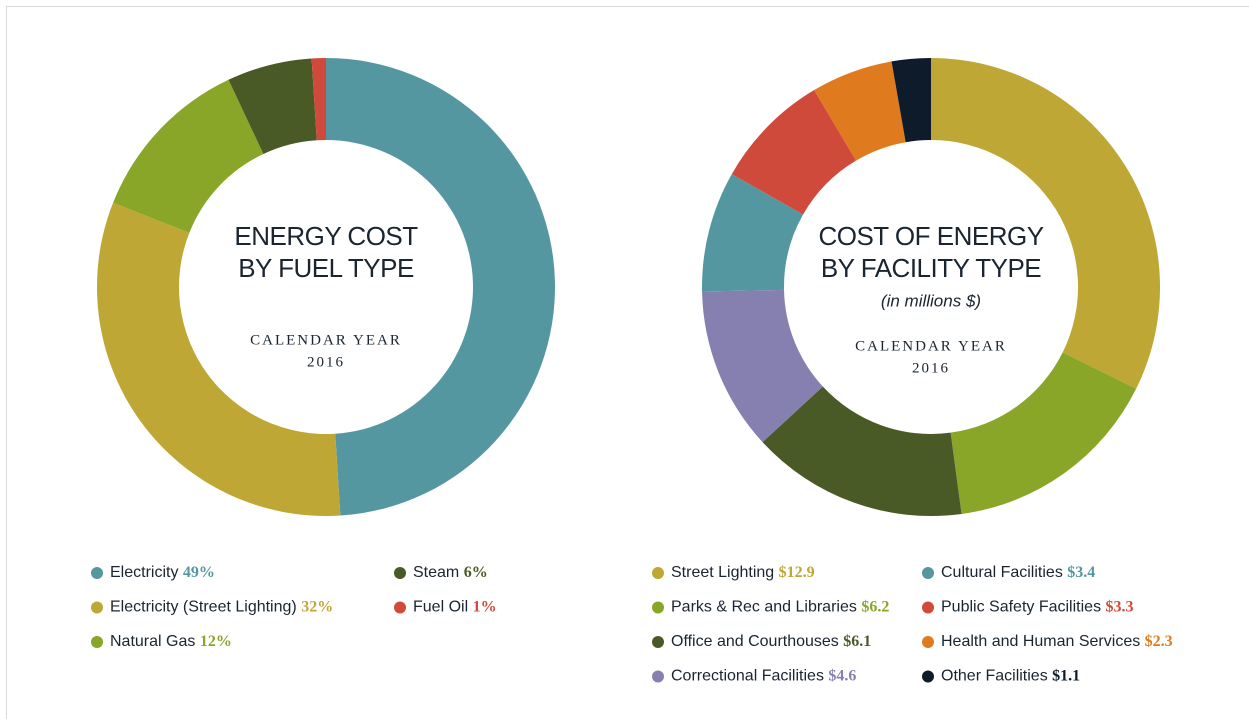 The width and height of the screenshot is (1249, 719). What do you see at coordinates (326, 268) in the screenshot?
I see `chart-title: BY FUEL TYPE` at bounding box center [326, 268].